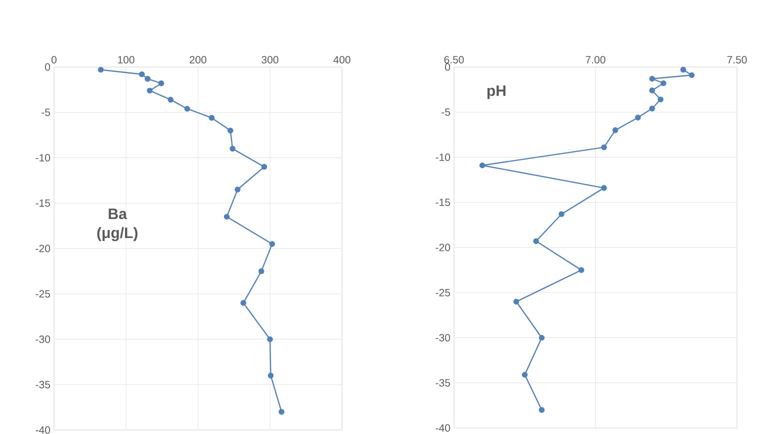 This screenshot has height=434, width=758. Describe the element at coordinates (126, 60) in the screenshot. I see `x-tick-label: 100` at that location.